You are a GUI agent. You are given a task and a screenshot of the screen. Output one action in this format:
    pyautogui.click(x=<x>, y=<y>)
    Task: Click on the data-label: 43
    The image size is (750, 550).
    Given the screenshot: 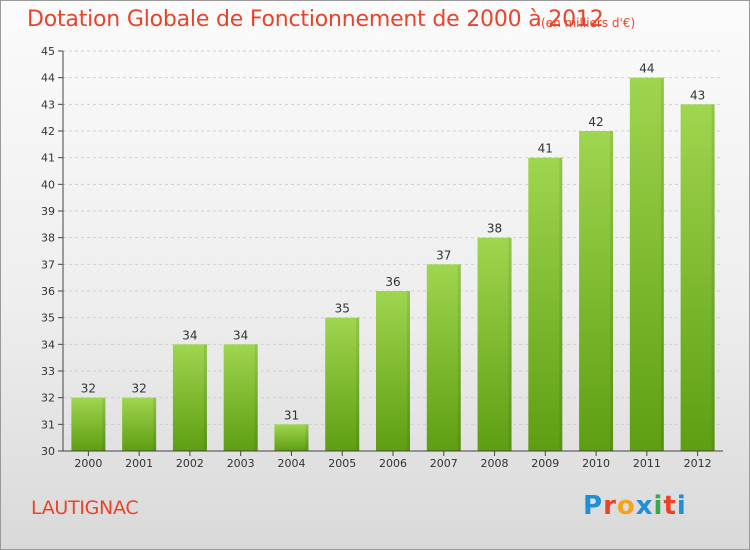 What is the action you would take?
    pyautogui.click(x=697, y=95)
    